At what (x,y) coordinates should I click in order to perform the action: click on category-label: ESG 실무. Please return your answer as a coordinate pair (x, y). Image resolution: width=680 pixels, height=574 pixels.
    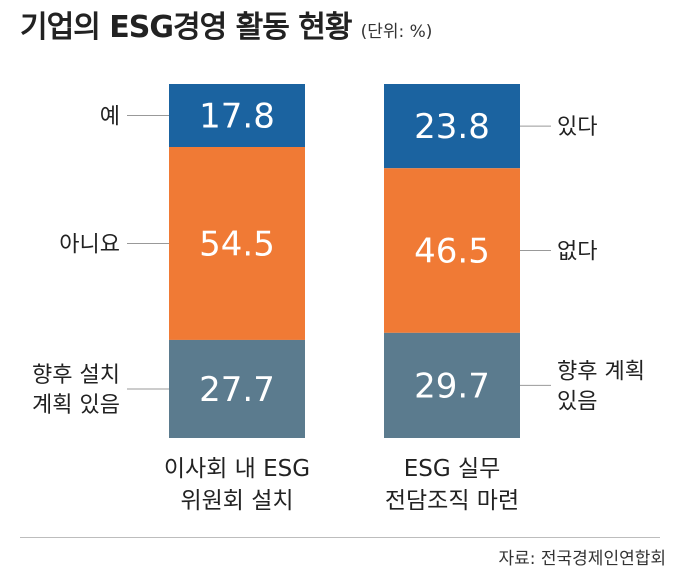
    Looking at the image, I should click on (452, 469).